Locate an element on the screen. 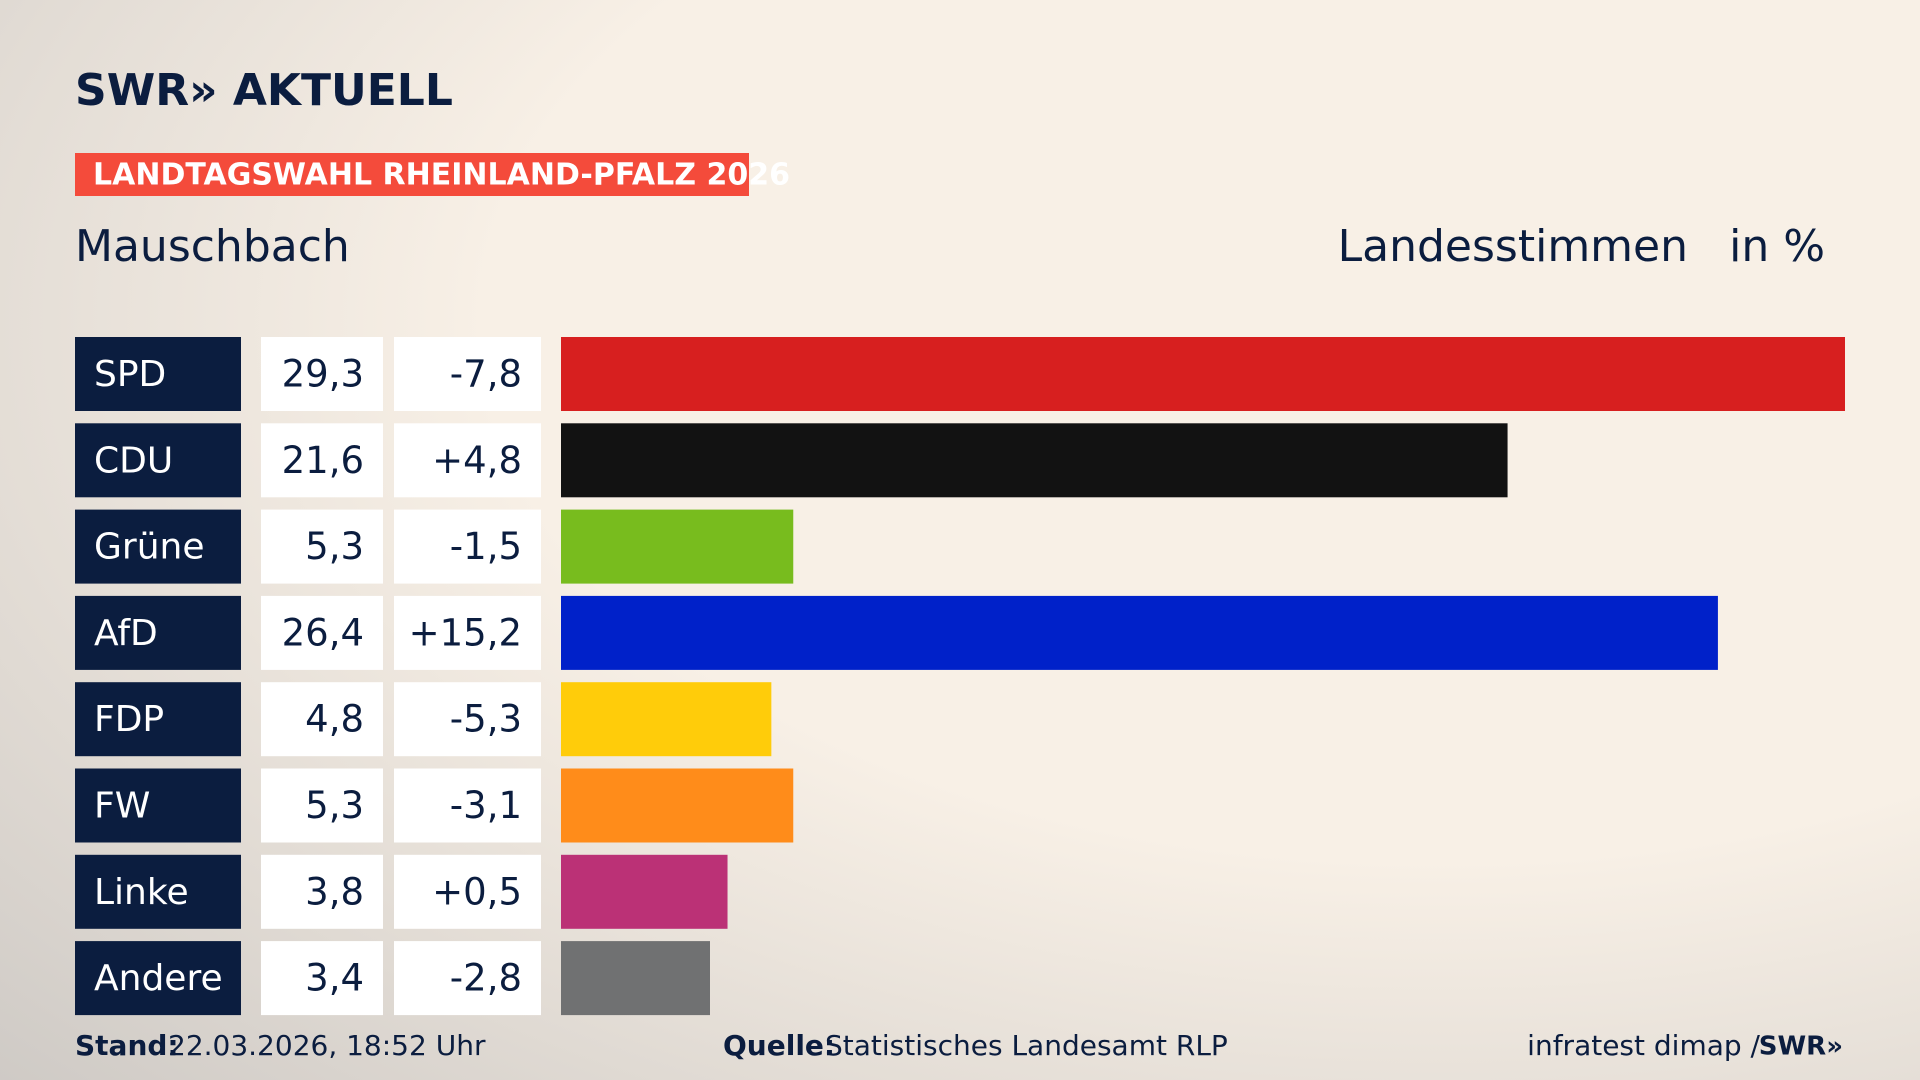 This screenshot has height=1080, width=1920. party-label: Andere is located at coordinates (158, 978).